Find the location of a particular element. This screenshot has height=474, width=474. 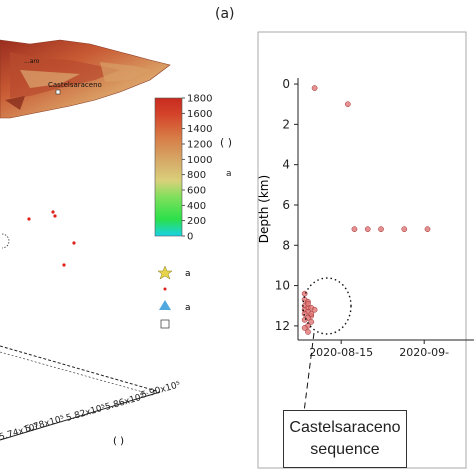

y-tick-label: 4 is located at coordinates (286, 165).